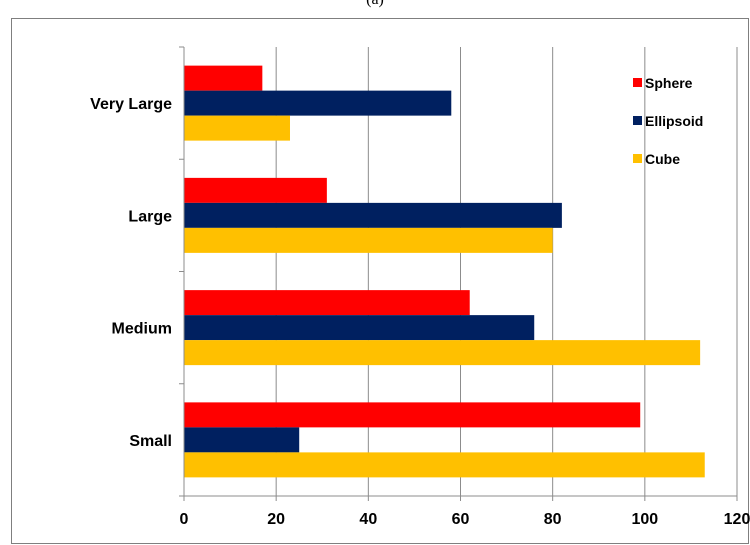 The width and height of the screenshot is (750, 545). What do you see at coordinates (276, 519) in the screenshot?
I see `x-tick-label: 20` at bounding box center [276, 519].